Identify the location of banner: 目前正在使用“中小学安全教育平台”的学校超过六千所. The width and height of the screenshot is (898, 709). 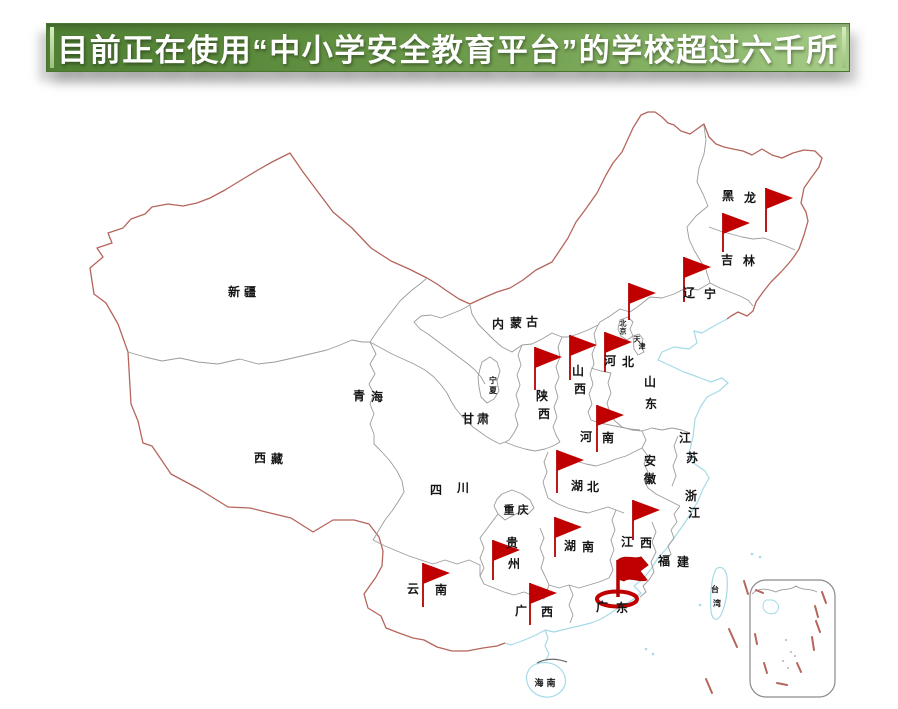
(448, 47).